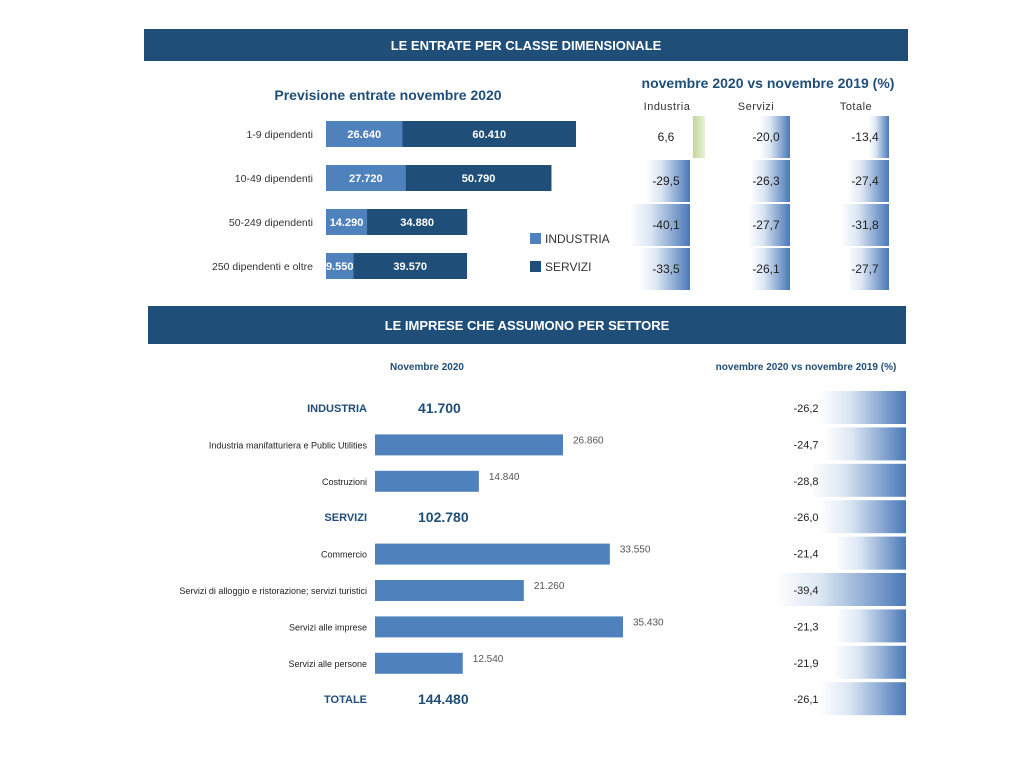 The image size is (1024, 768). Describe the element at coordinates (805, 555) in the screenshot. I see `sector-variation-value: -21,4` at that location.